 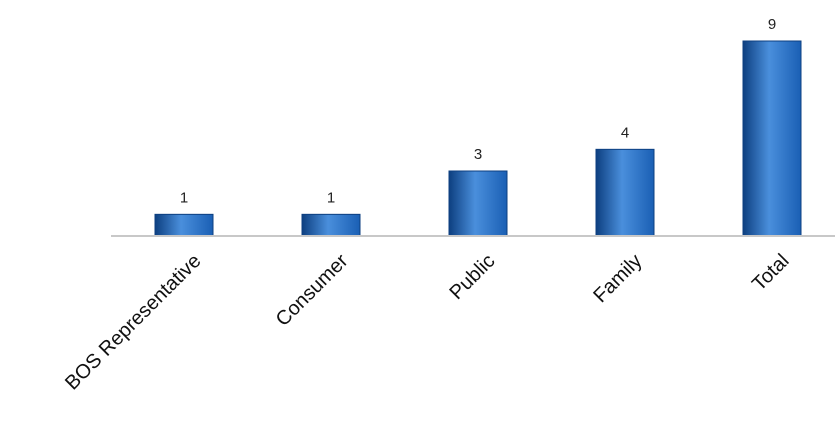 What do you see at coordinates (617, 278) in the screenshot?
I see `category-label-family: Family` at bounding box center [617, 278].